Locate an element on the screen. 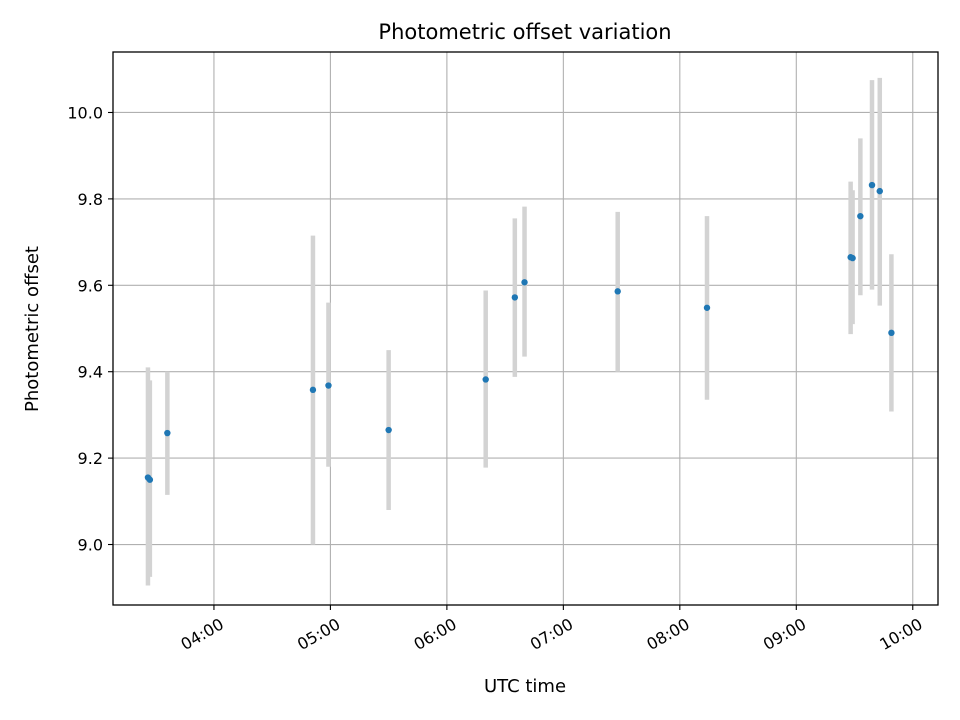 This screenshot has height=720, width=960. y-axis-title: Photometric offset is located at coordinates (32, 329).